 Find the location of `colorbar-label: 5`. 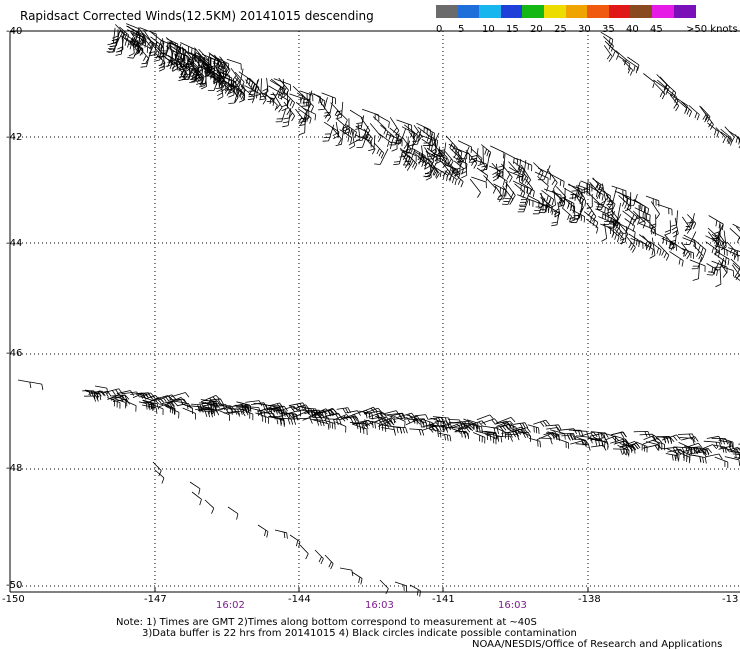

colorbar-label: 5 is located at coordinates (461, 29).